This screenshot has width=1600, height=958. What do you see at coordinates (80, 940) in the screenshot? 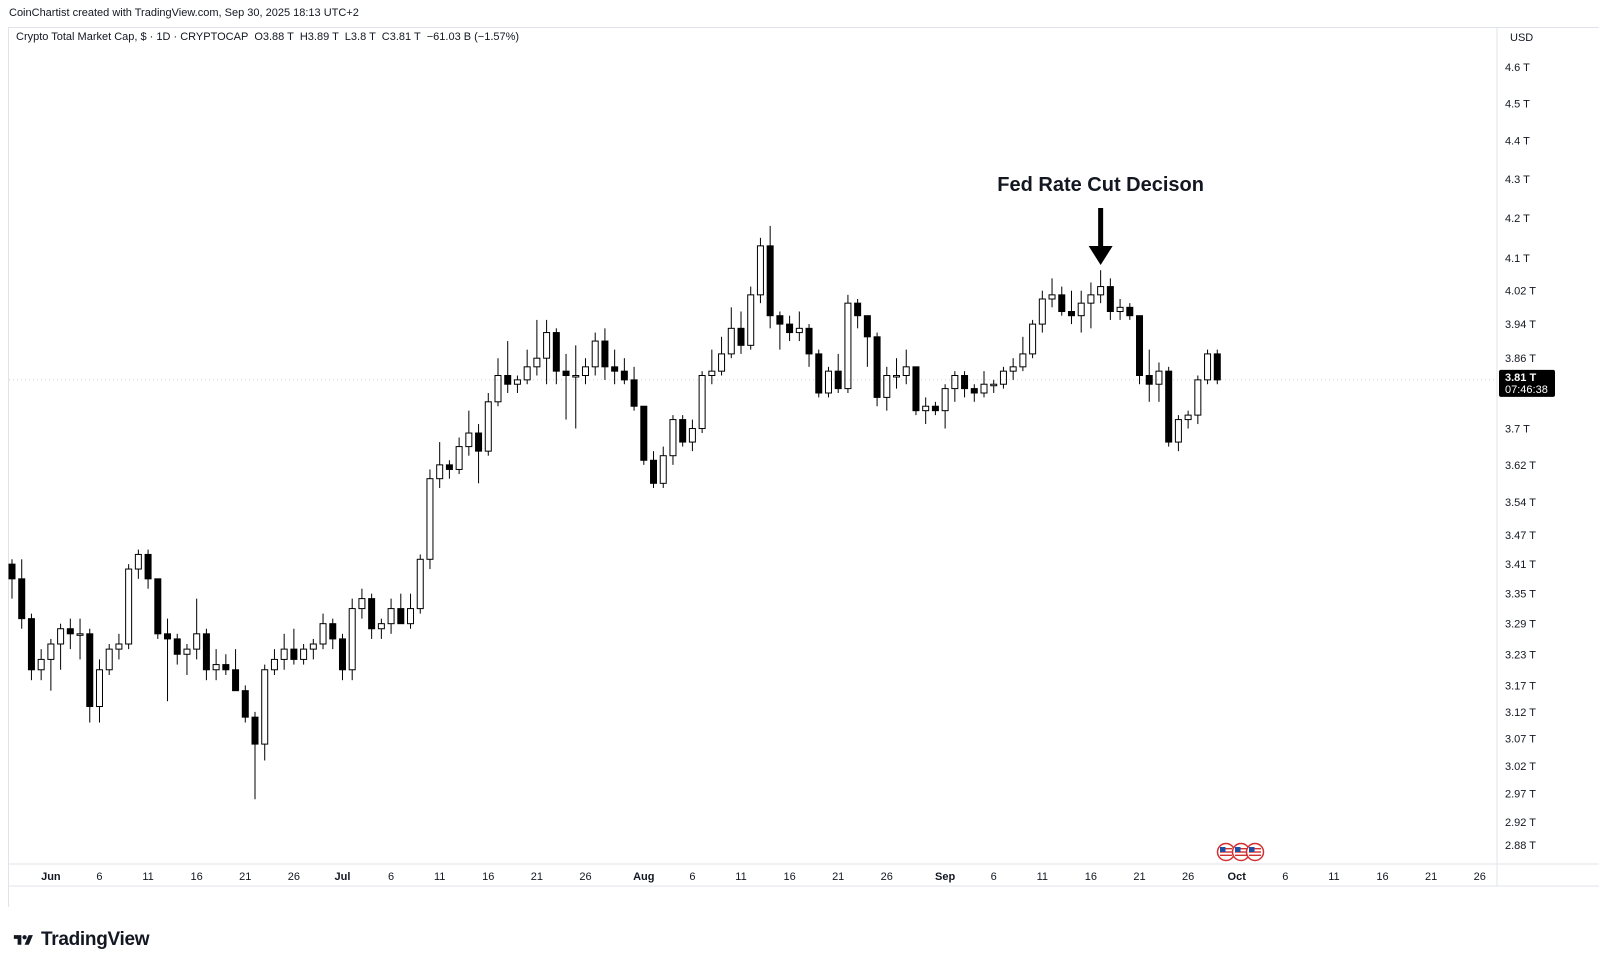
I see `tradingview-logo: TradingView` at bounding box center [80, 940].